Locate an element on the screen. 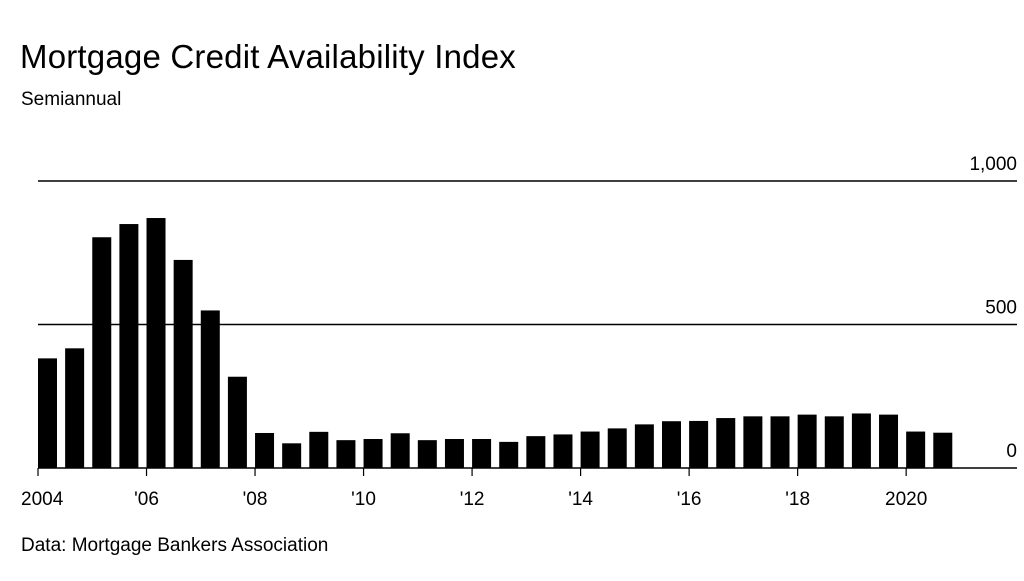  y-tick-label: 1,000 is located at coordinates (993, 164).